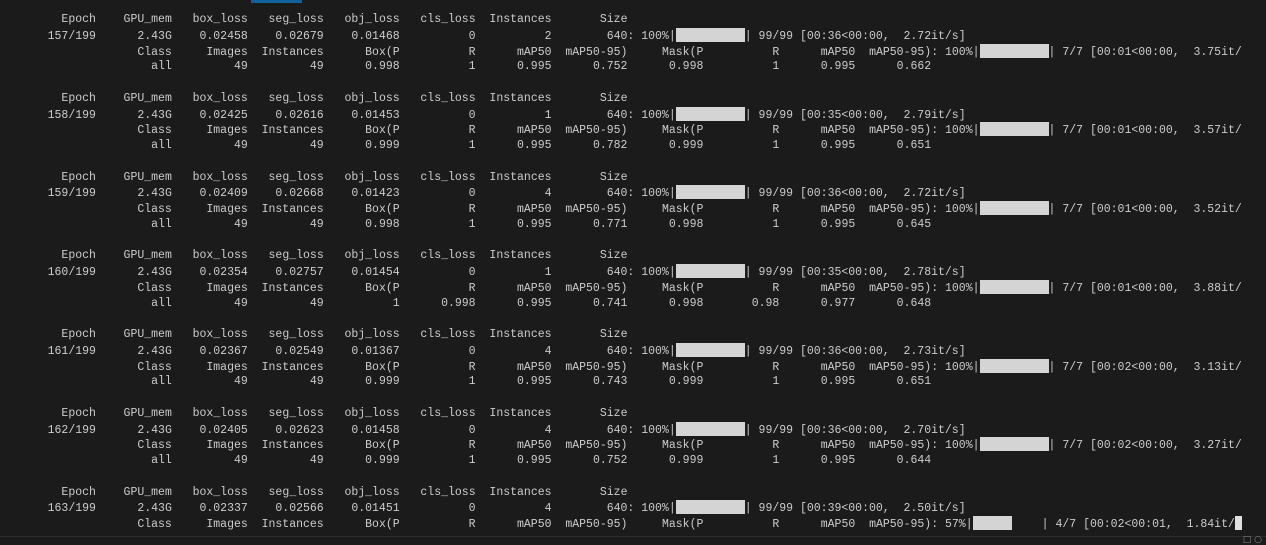 This screenshot has height=545, width=1266. I want to click on maximize-icon: □, so click(1247, 540).